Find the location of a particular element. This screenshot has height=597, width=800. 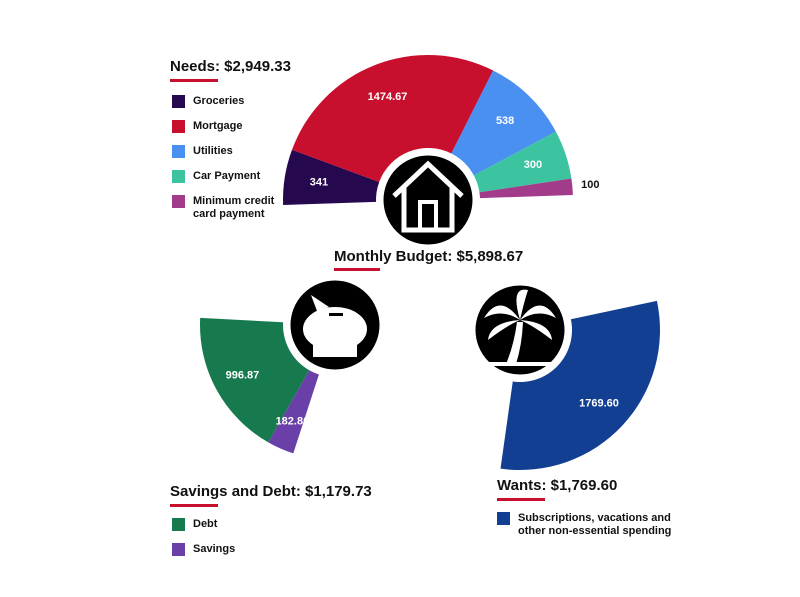

legend-item: Minimum credit card payment is located at coordinates (227, 208).